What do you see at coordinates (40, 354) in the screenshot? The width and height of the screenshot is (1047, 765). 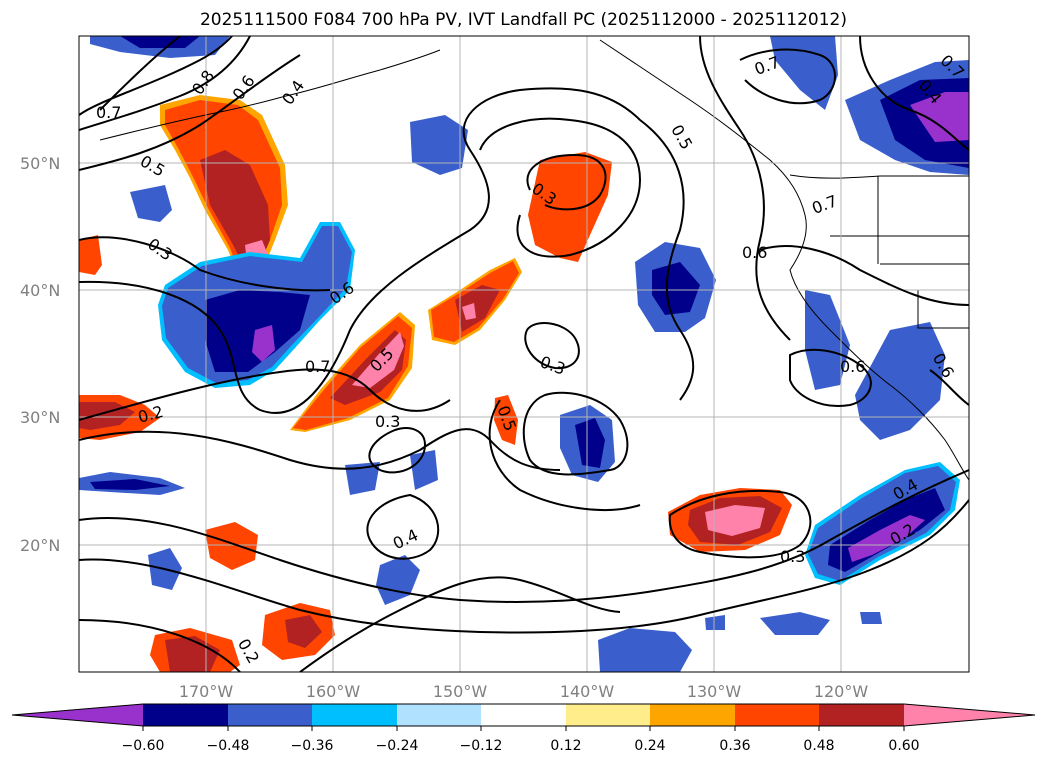 I see `latitude-labels: 50°N 40°N 30°N 20°N` at bounding box center [40, 354].